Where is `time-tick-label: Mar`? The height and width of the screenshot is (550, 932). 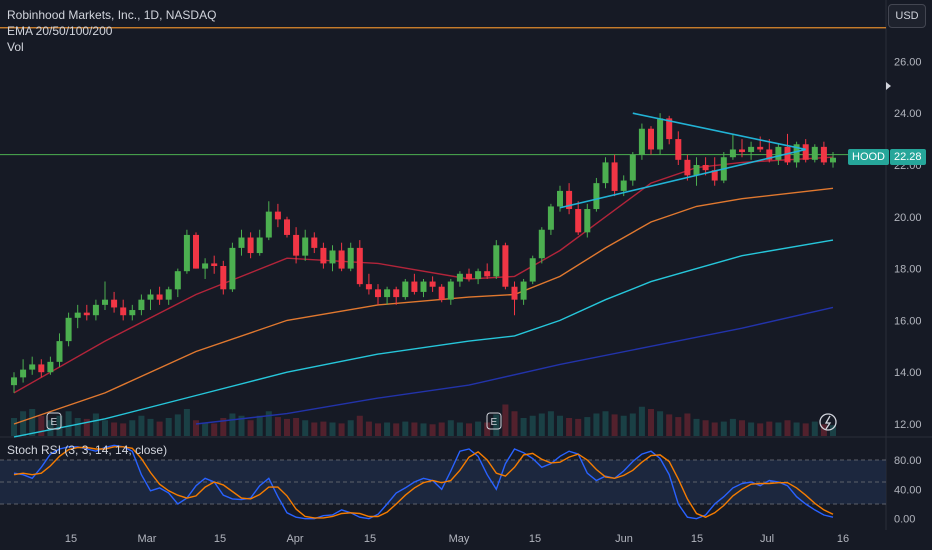 time-tick-label: Mar is located at coordinates (147, 539).